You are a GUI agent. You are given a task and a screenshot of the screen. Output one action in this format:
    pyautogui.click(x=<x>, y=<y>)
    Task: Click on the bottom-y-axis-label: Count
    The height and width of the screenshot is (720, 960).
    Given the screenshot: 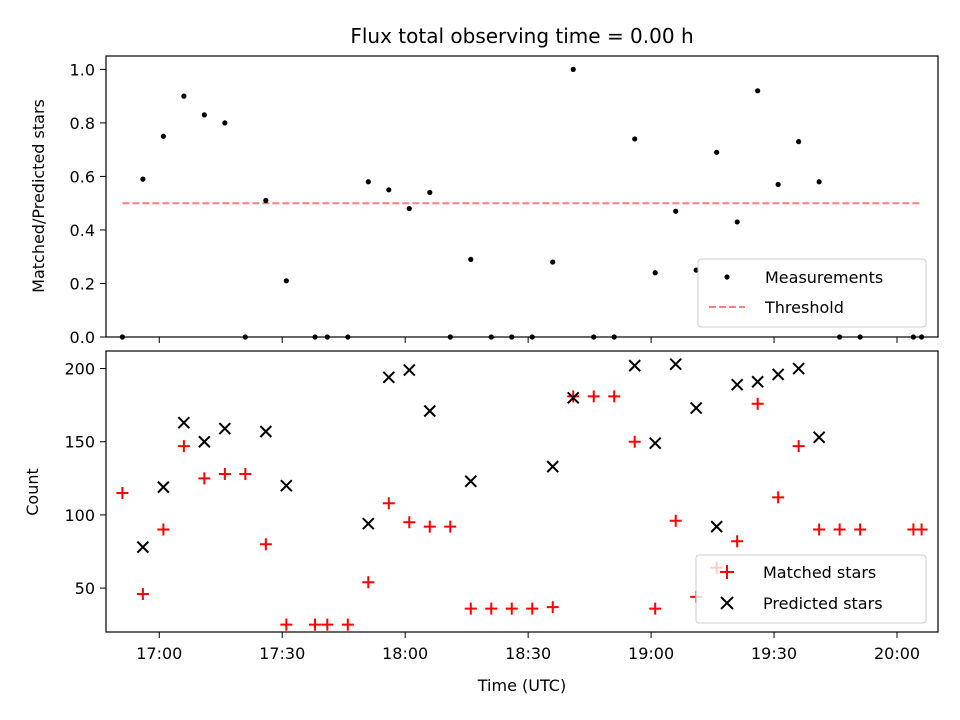 What is the action you would take?
    pyautogui.click(x=32, y=492)
    